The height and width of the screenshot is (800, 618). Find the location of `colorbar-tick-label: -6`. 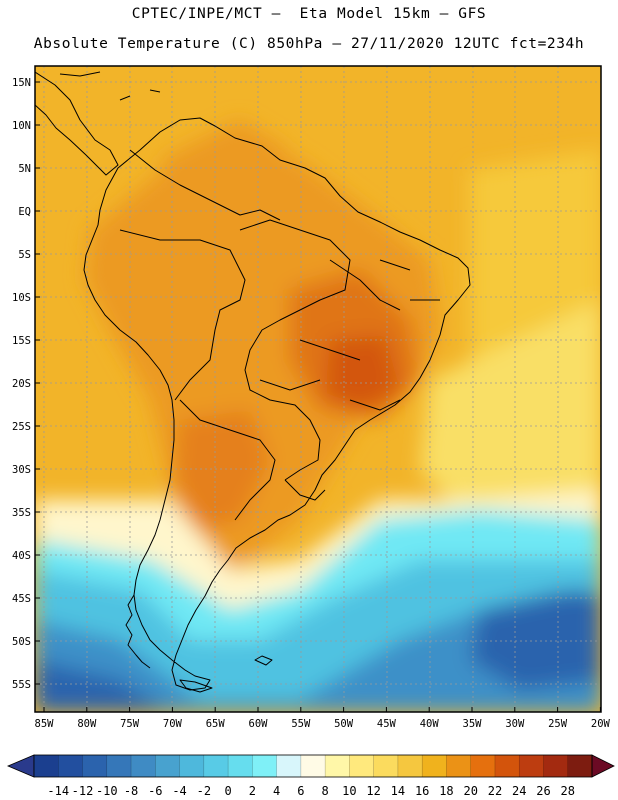

colorbar-tick-label: -6 is located at coordinates (155, 791).